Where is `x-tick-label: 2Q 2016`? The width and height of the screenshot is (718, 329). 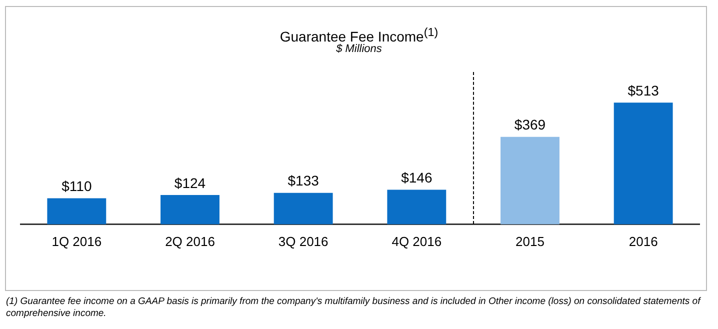
x-tick-label: 2Q 2016 is located at coordinates (190, 241).